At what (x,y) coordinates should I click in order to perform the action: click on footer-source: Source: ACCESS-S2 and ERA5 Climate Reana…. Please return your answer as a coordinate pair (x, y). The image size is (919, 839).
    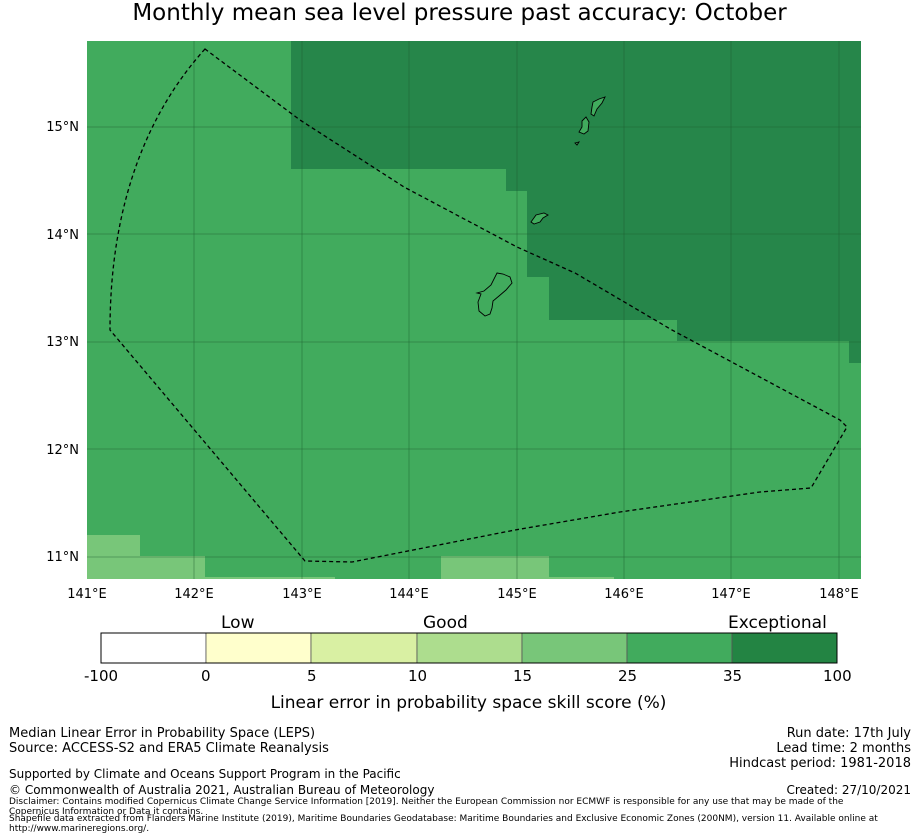
    Looking at the image, I should click on (169, 748).